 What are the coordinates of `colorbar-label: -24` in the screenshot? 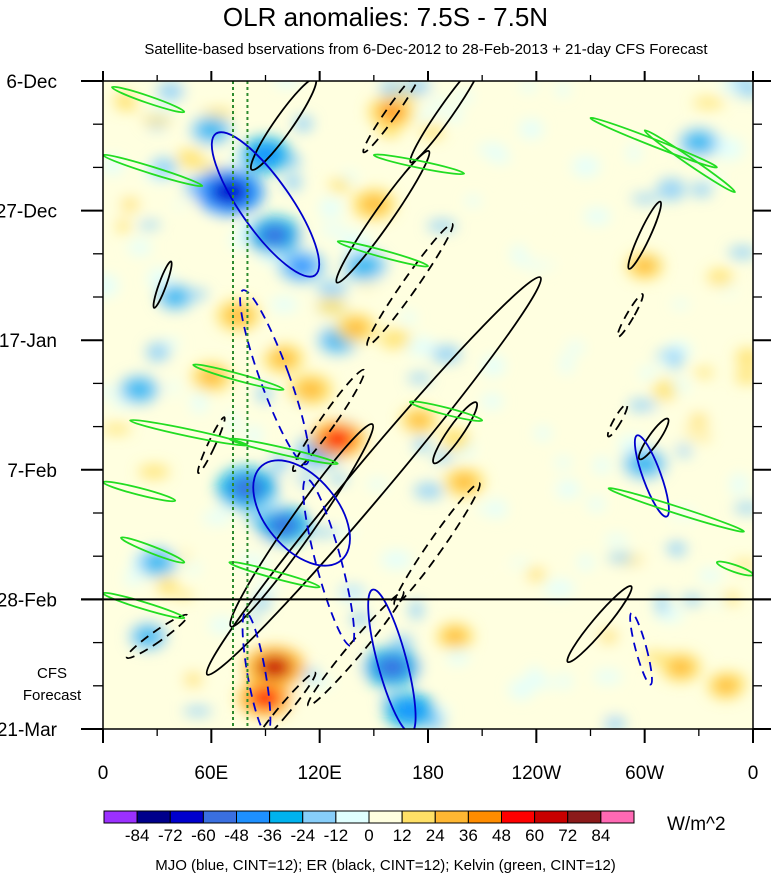 It's located at (302, 835).